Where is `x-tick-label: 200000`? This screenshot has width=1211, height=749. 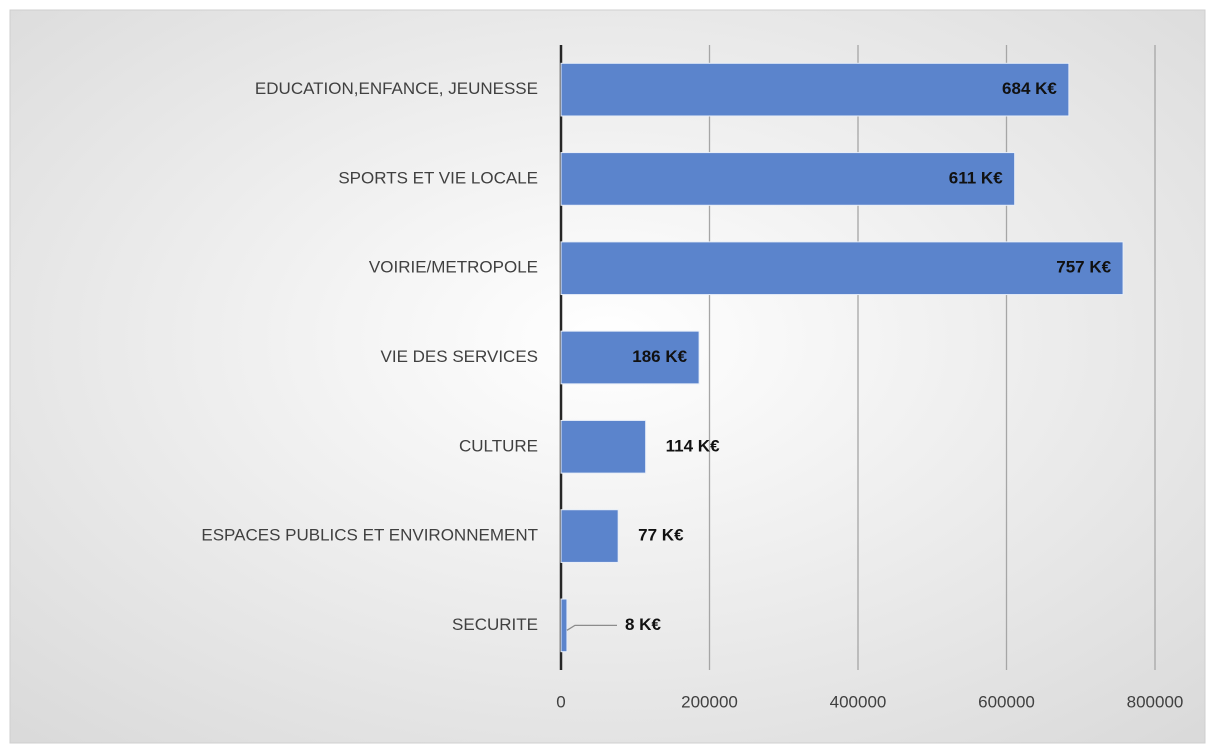 x-tick-label: 200000 is located at coordinates (709, 701).